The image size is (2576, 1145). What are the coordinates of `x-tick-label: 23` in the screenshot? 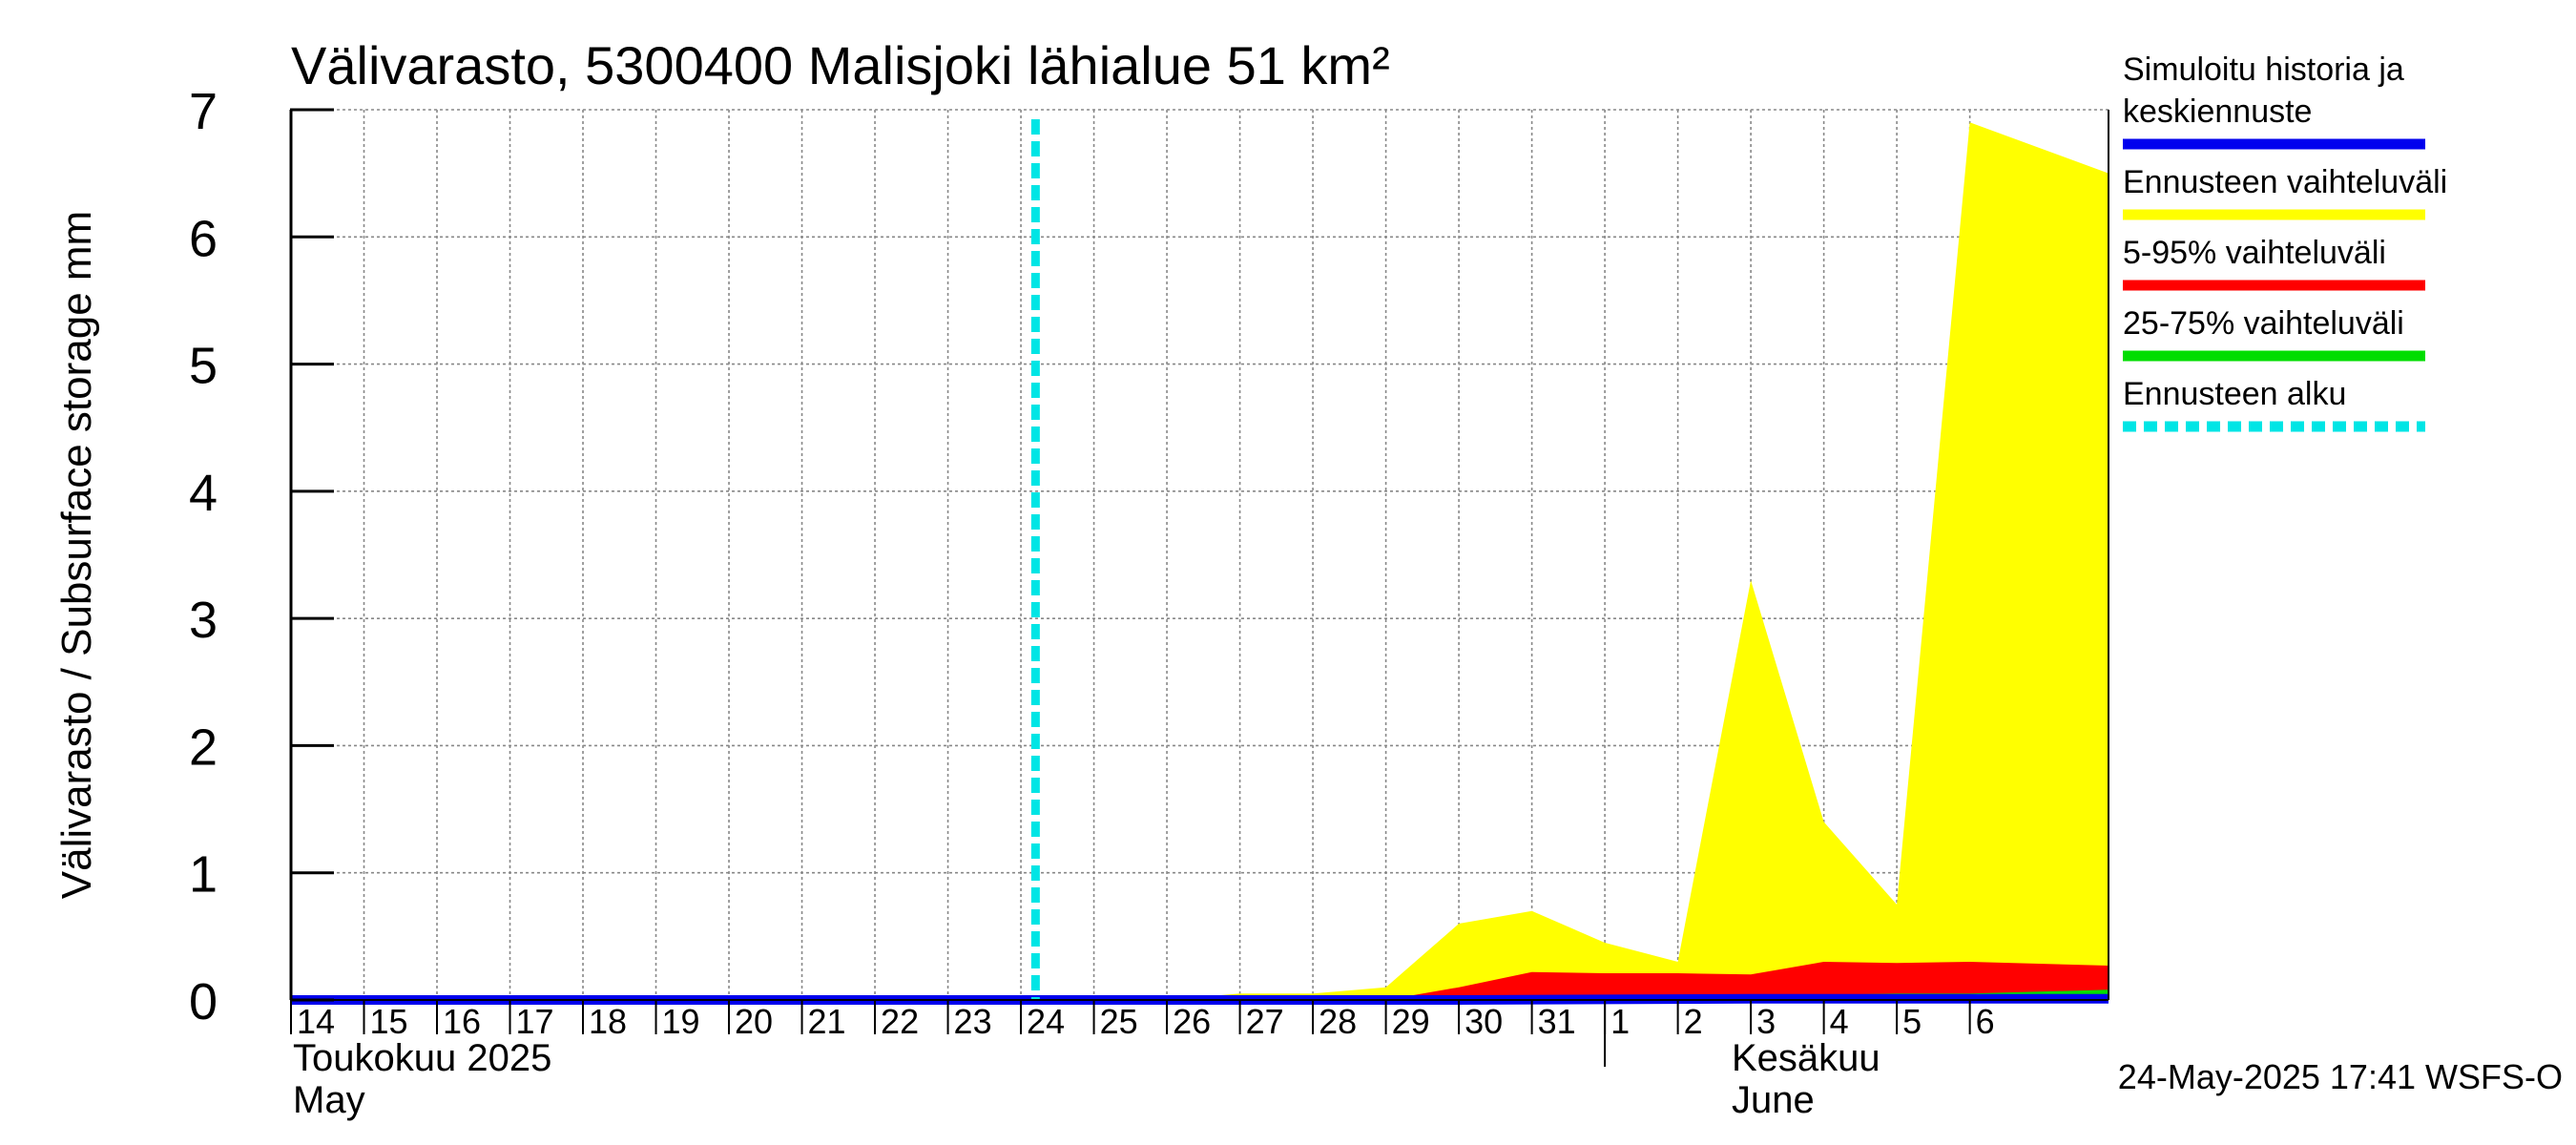 It's located at (973, 1022).